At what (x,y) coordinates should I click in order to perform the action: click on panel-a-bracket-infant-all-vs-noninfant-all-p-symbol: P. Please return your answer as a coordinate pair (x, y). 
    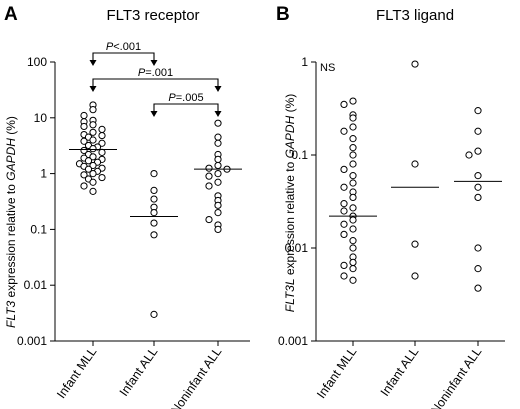
    Looking at the image, I should click on (172, 98).